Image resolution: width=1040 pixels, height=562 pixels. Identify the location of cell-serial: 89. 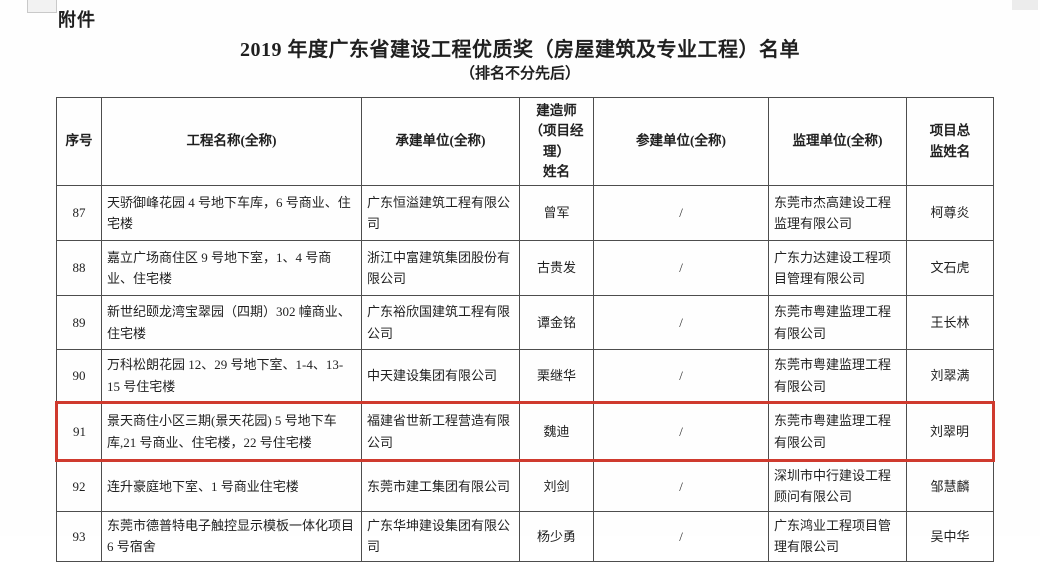
(79, 322).